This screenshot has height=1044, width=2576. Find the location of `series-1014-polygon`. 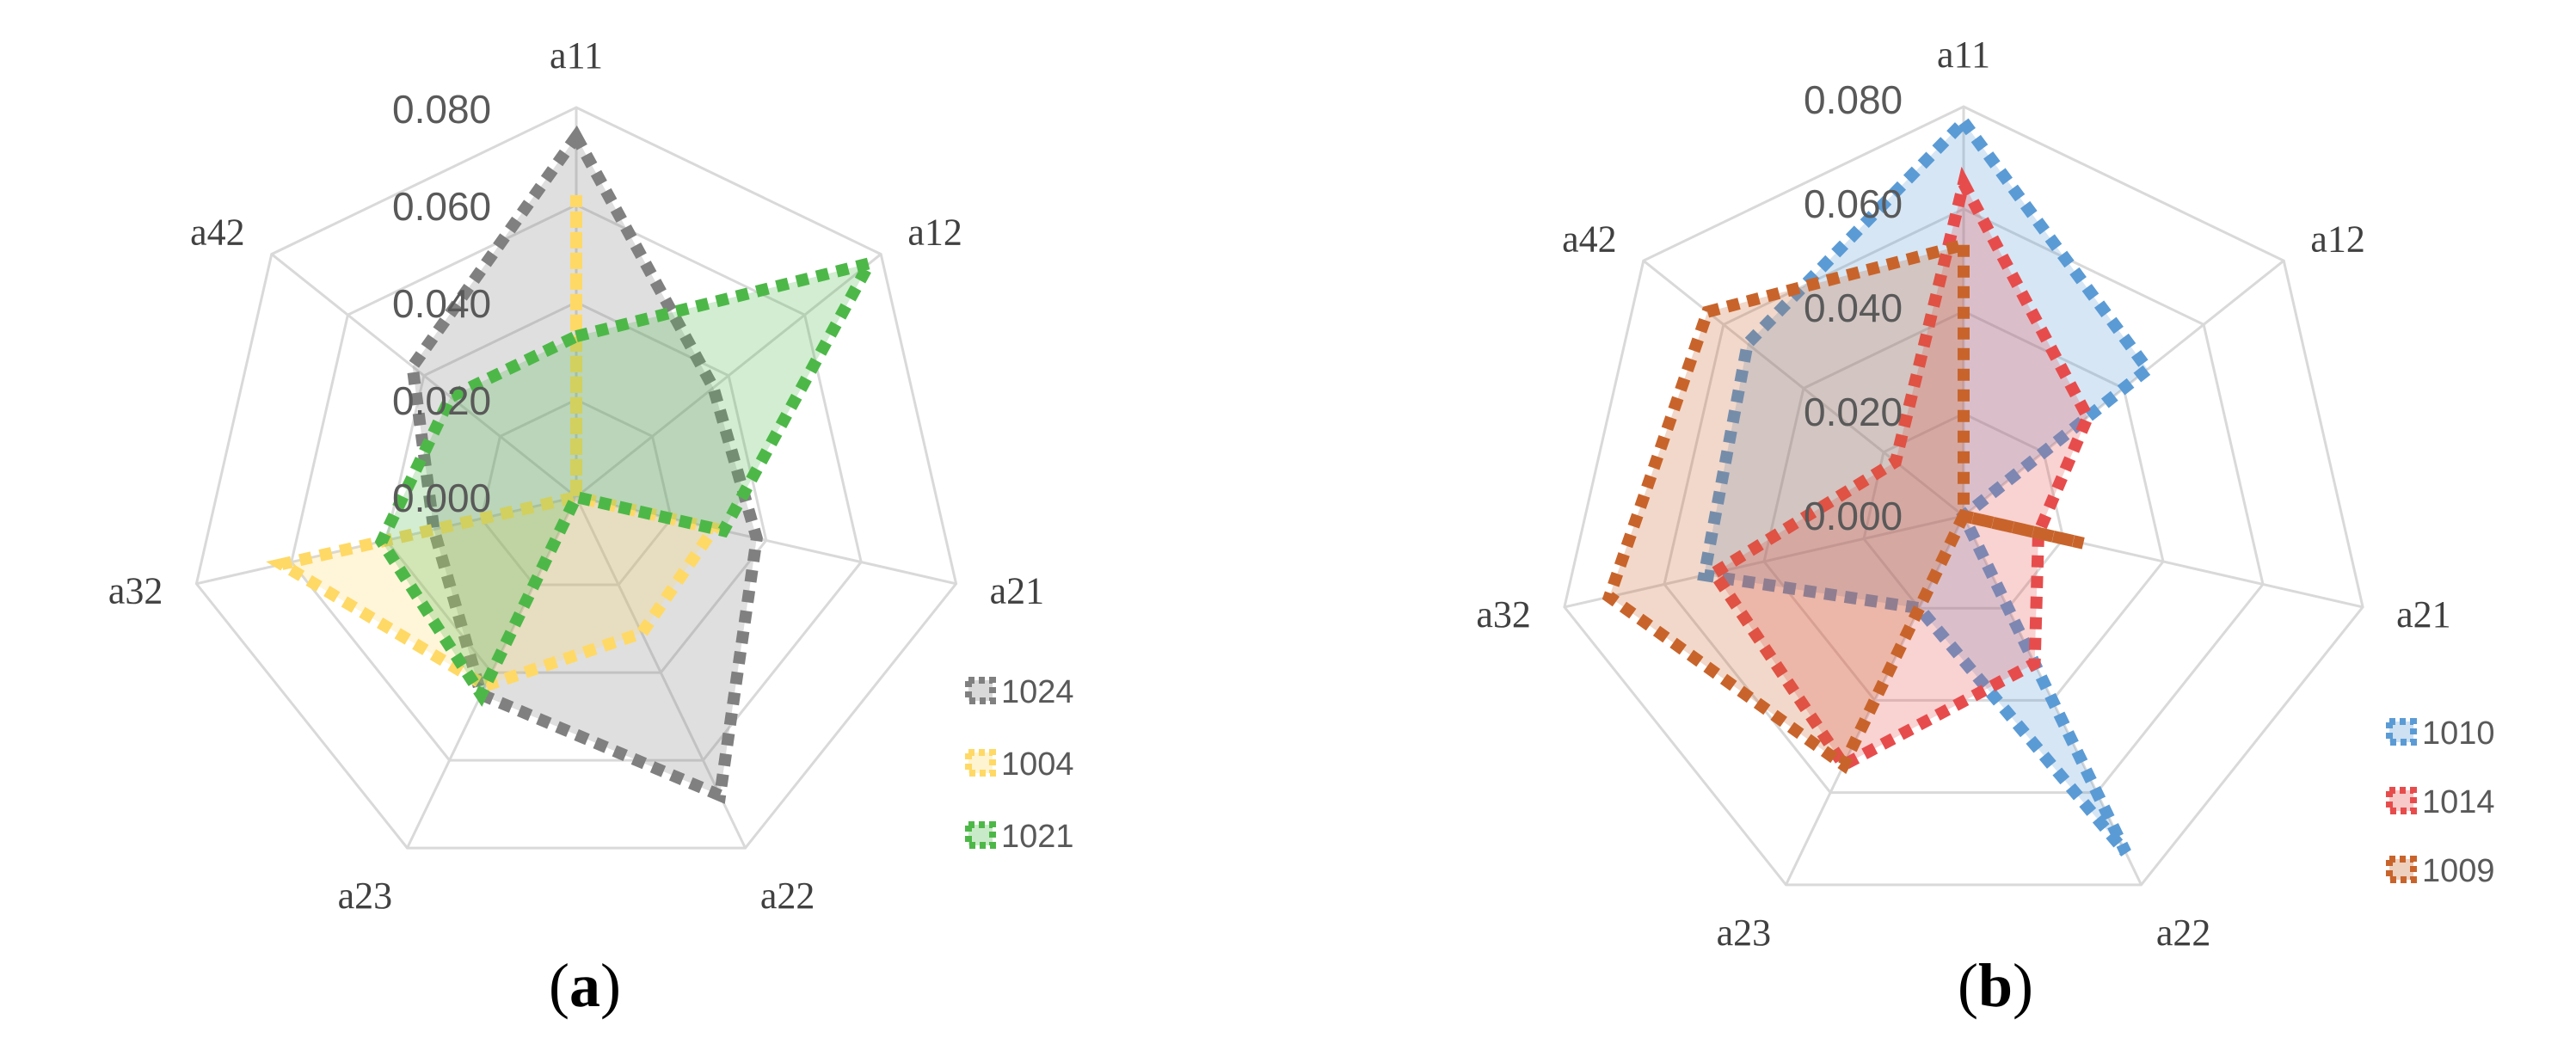

series-1014-polygon is located at coordinates (1900, 469).